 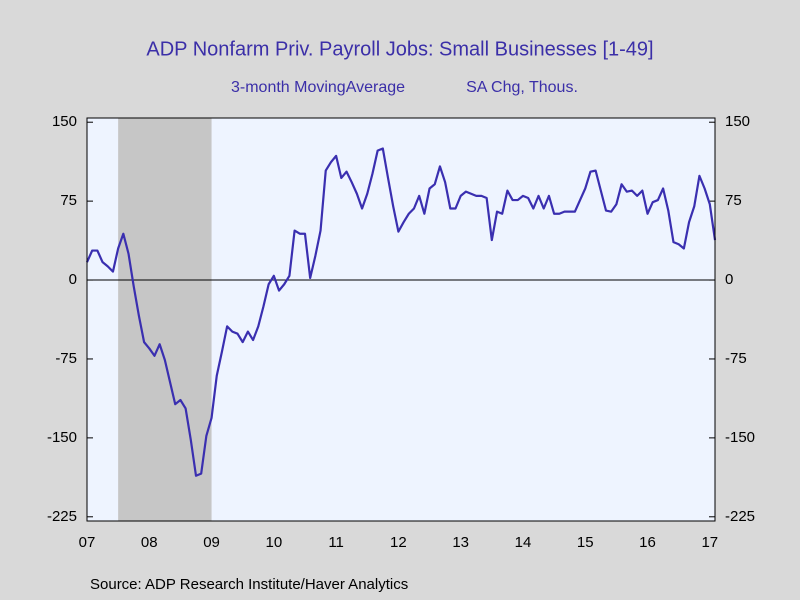 I want to click on x-tick-label: 14, so click(x=523, y=542).